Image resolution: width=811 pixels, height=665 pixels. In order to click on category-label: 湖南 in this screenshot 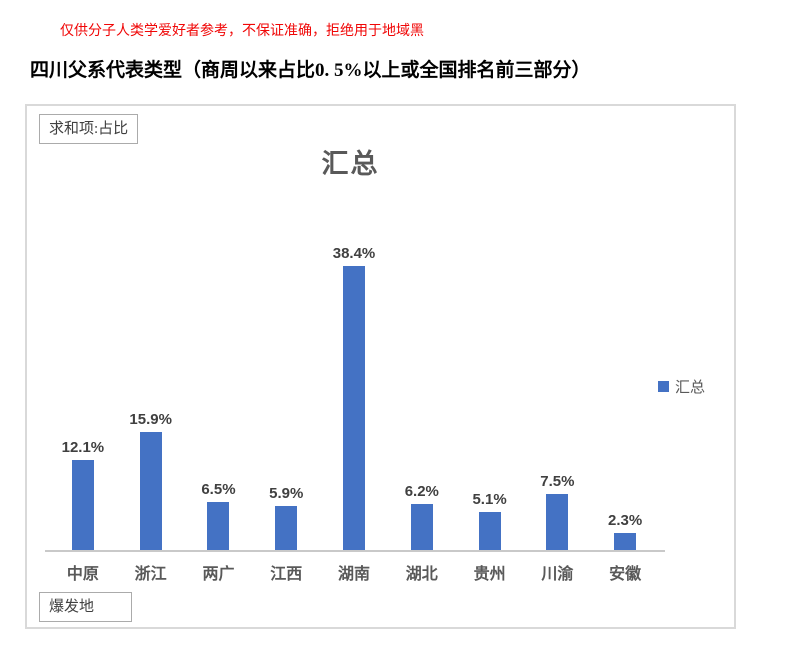, I will do `click(354, 574)`.